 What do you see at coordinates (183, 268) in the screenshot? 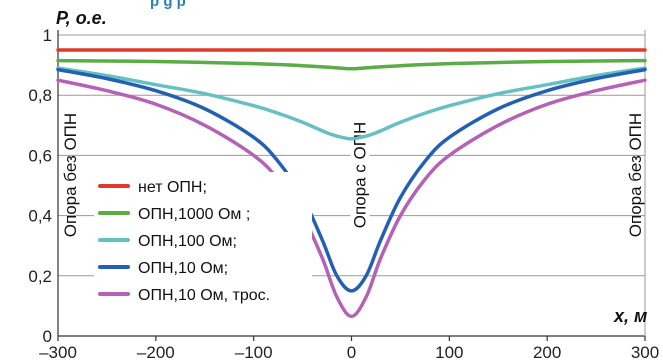
I see `legend-label: ОПН,10 Ом;` at bounding box center [183, 268].